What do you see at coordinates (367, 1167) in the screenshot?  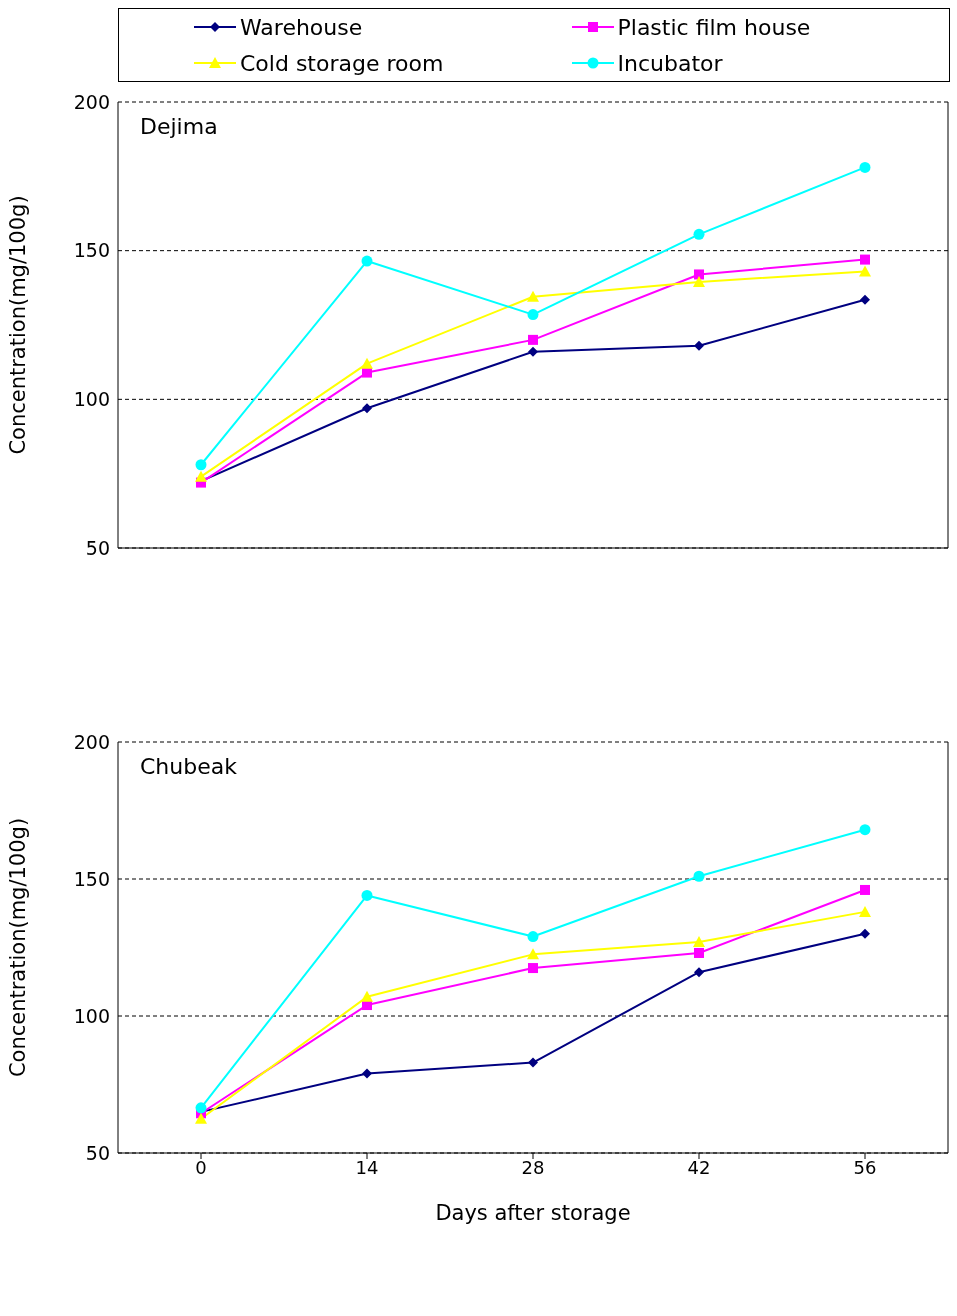 I see `x-tick-label: 14` at bounding box center [367, 1167].